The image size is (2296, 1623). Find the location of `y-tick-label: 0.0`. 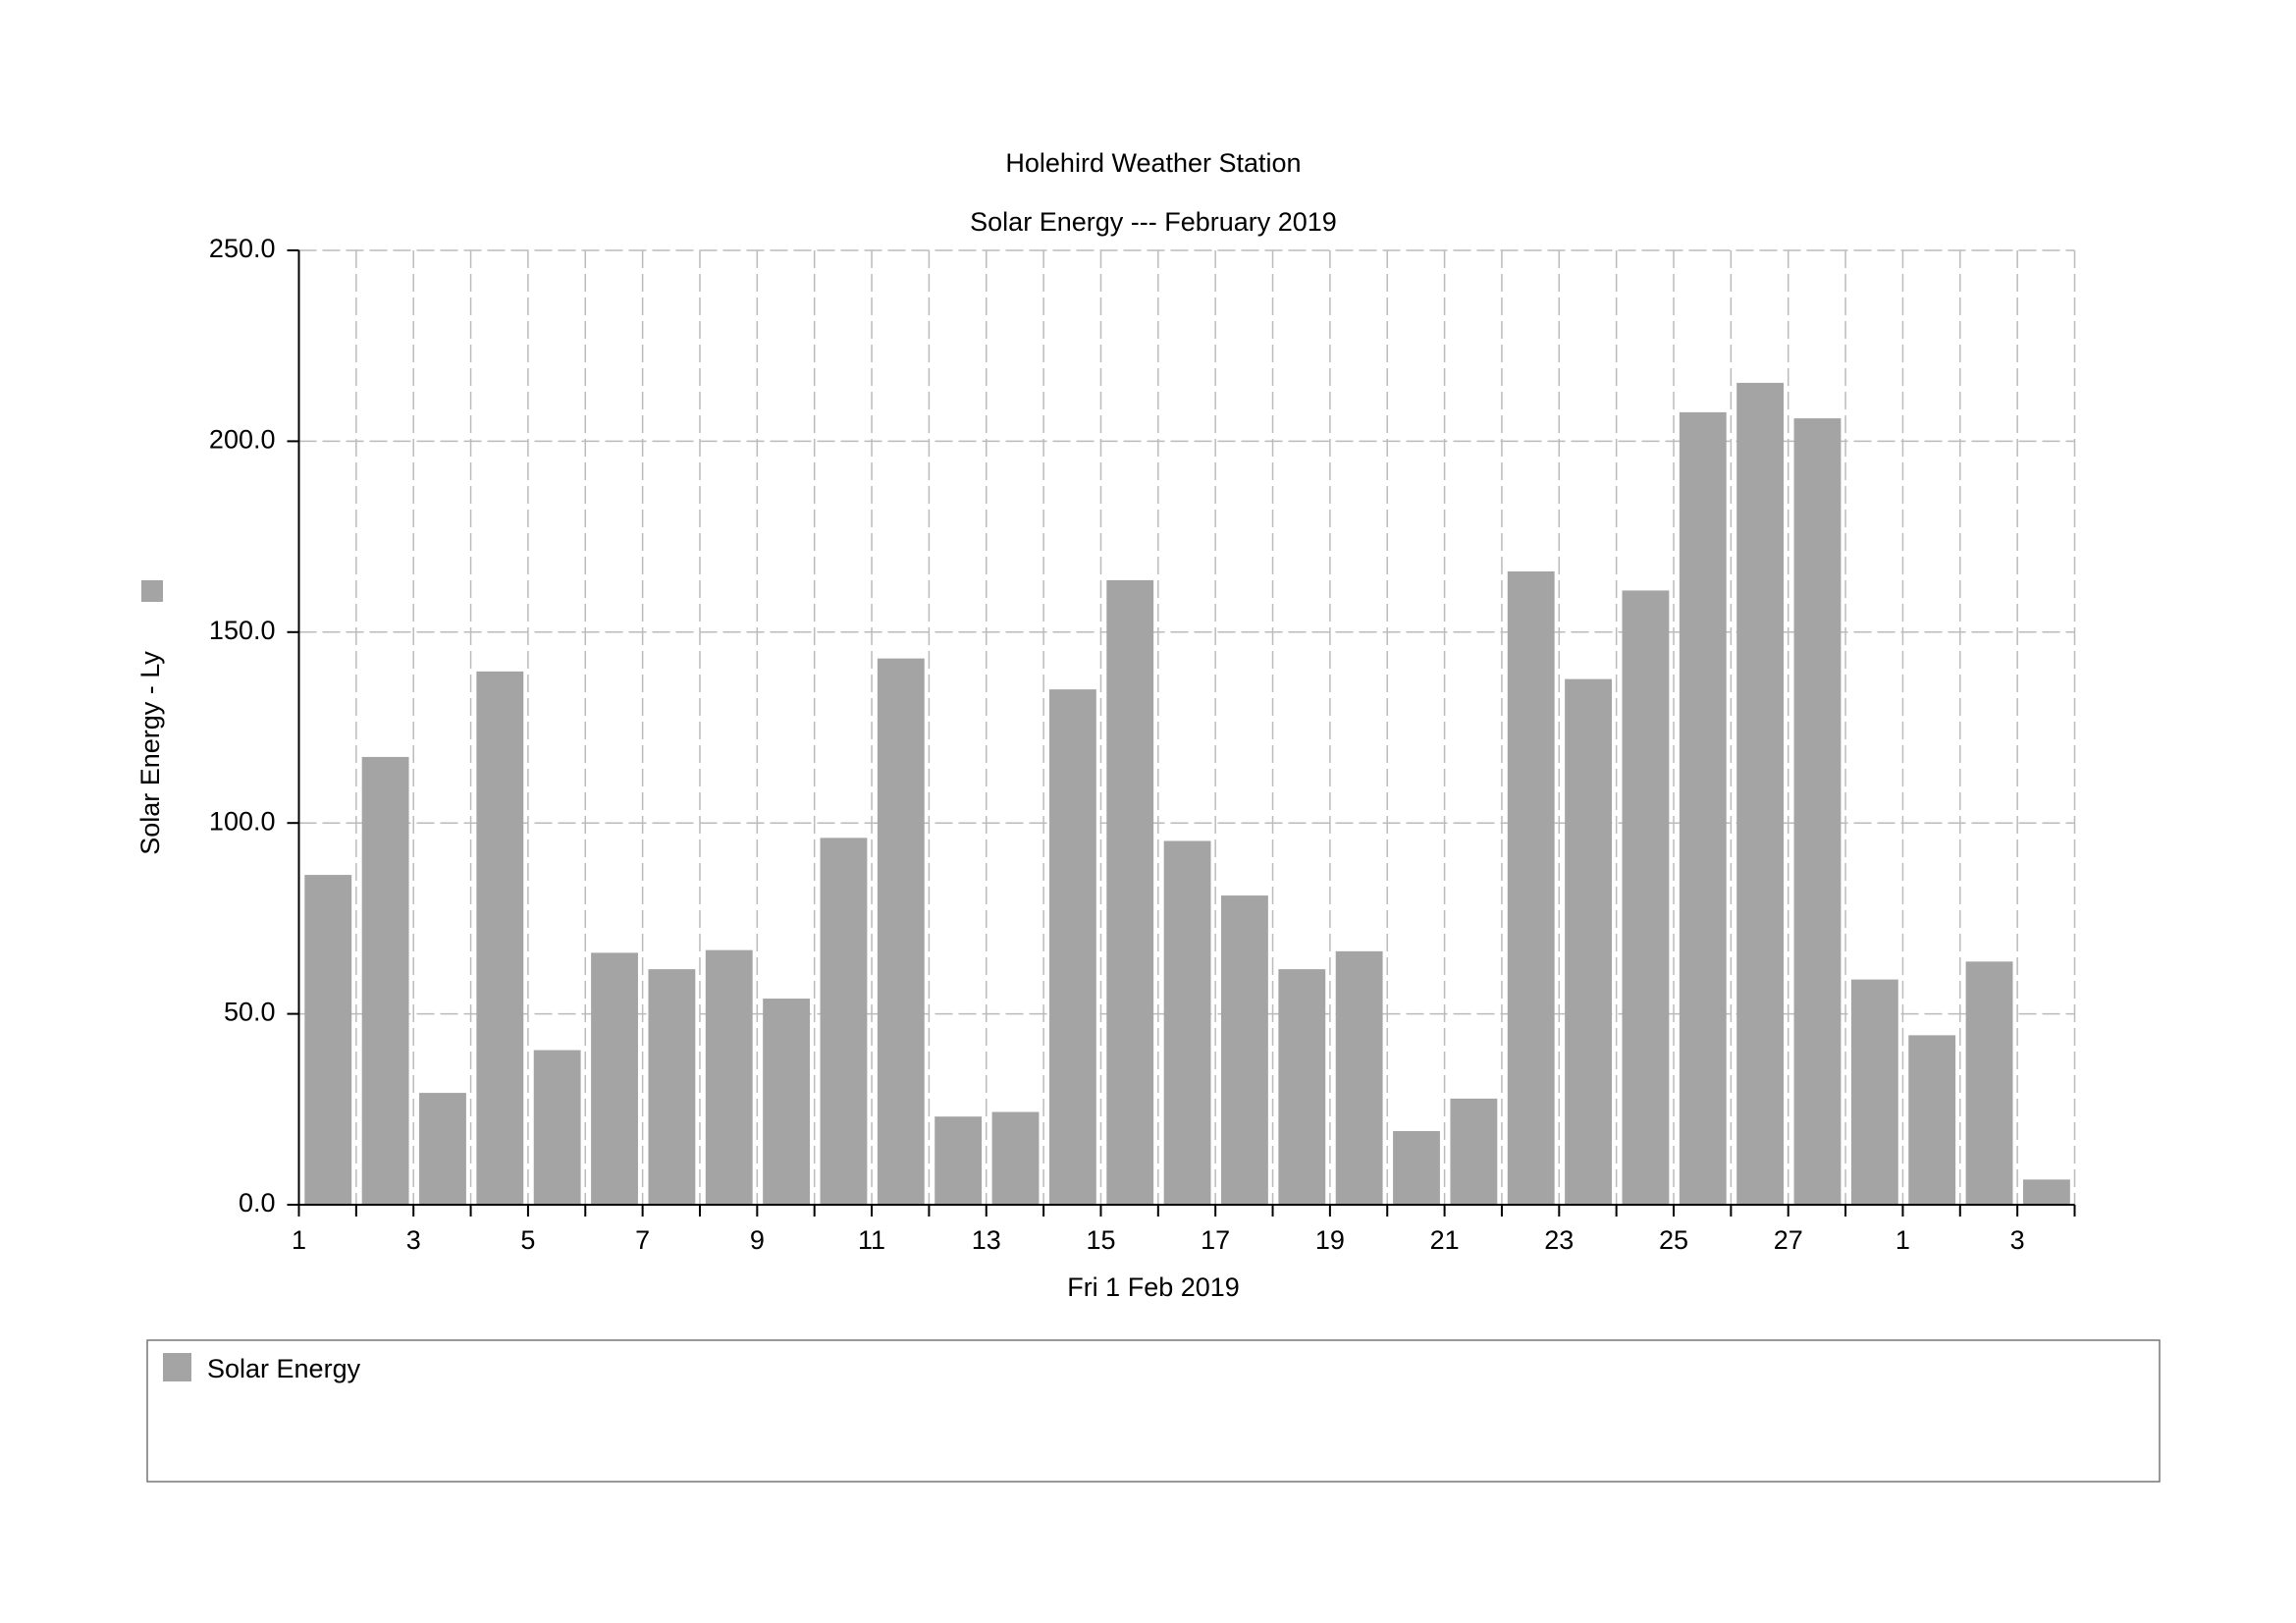

y-tick-label: 0.0 is located at coordinates (257, 1202).